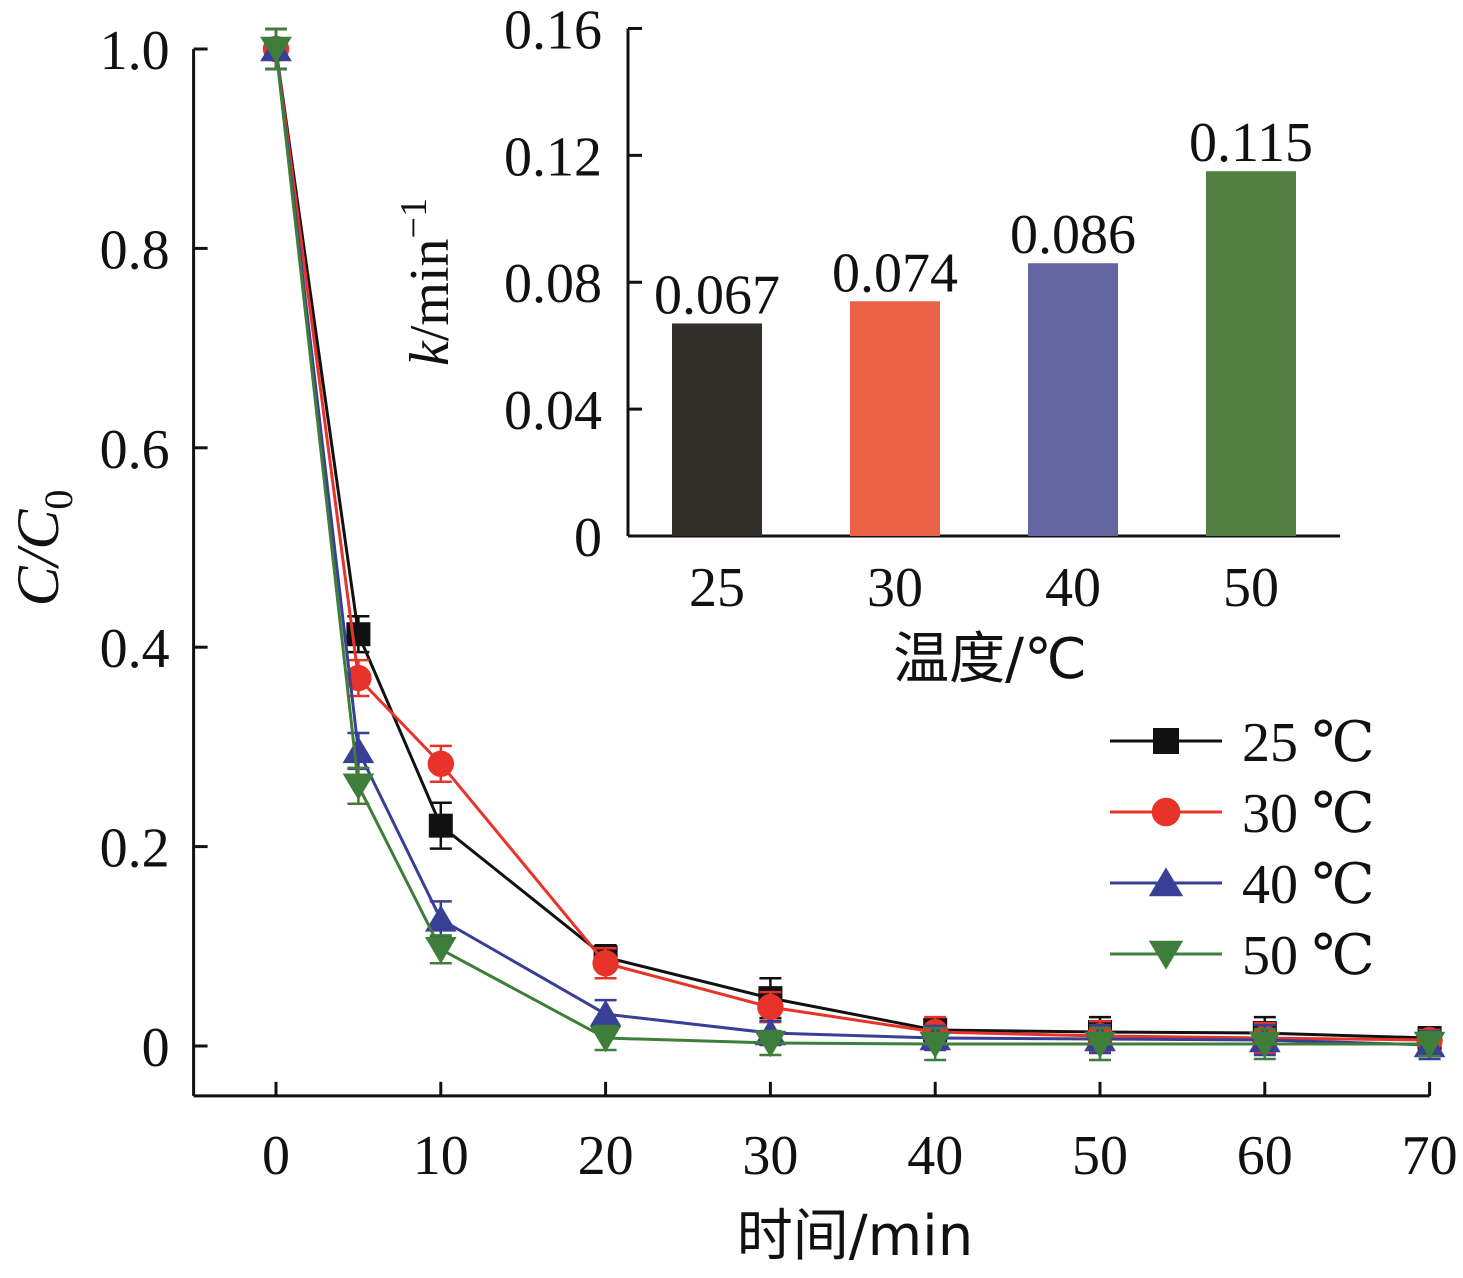  Describe the element at coordinates (43, 548) in the screenshot. I see `y-axis-label: C/C0` at that location.